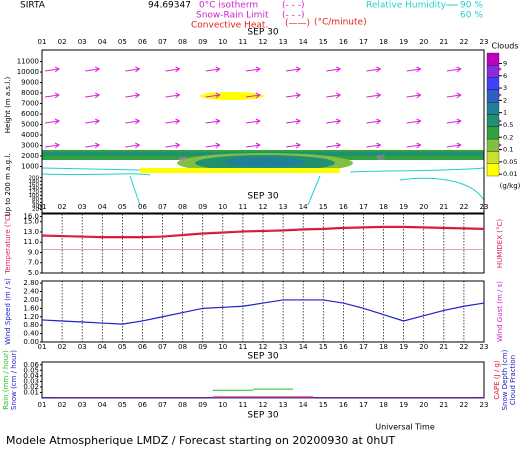 This screenshot has height=450, width=528. What do you see at coordinates (263, 231) in the screenshot?
I see `series-line` at bounding box center [263, 231].